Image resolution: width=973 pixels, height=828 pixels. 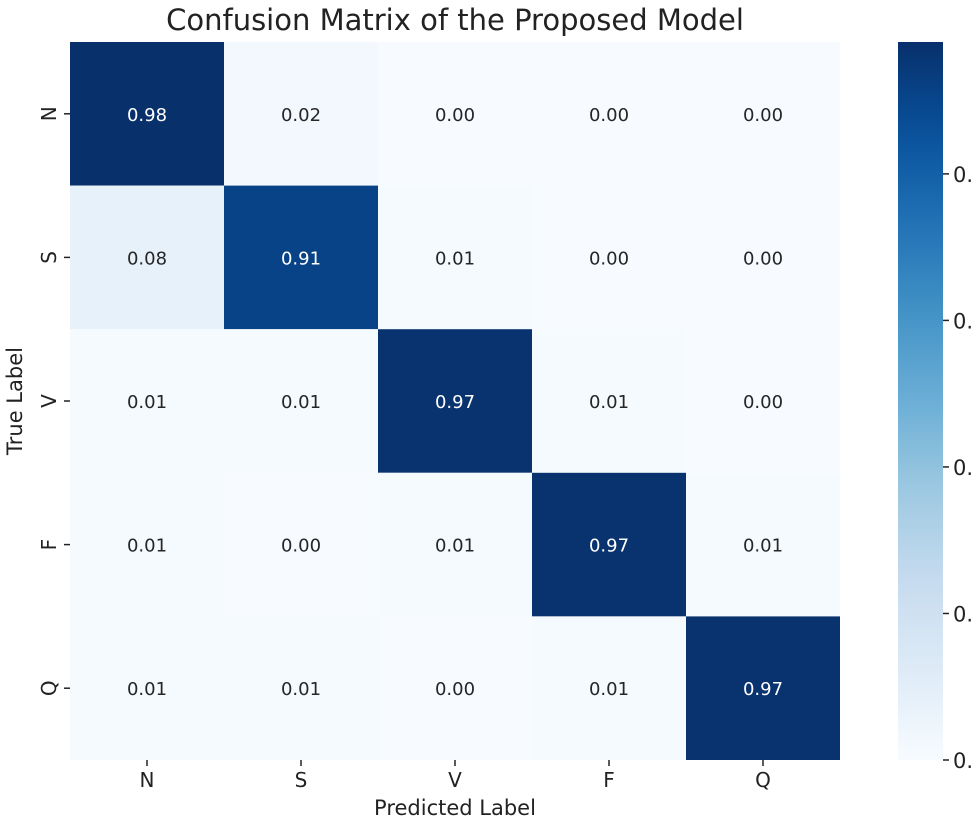 I want to click on cell-value-label: 0.98, so click(x=147, y=115).